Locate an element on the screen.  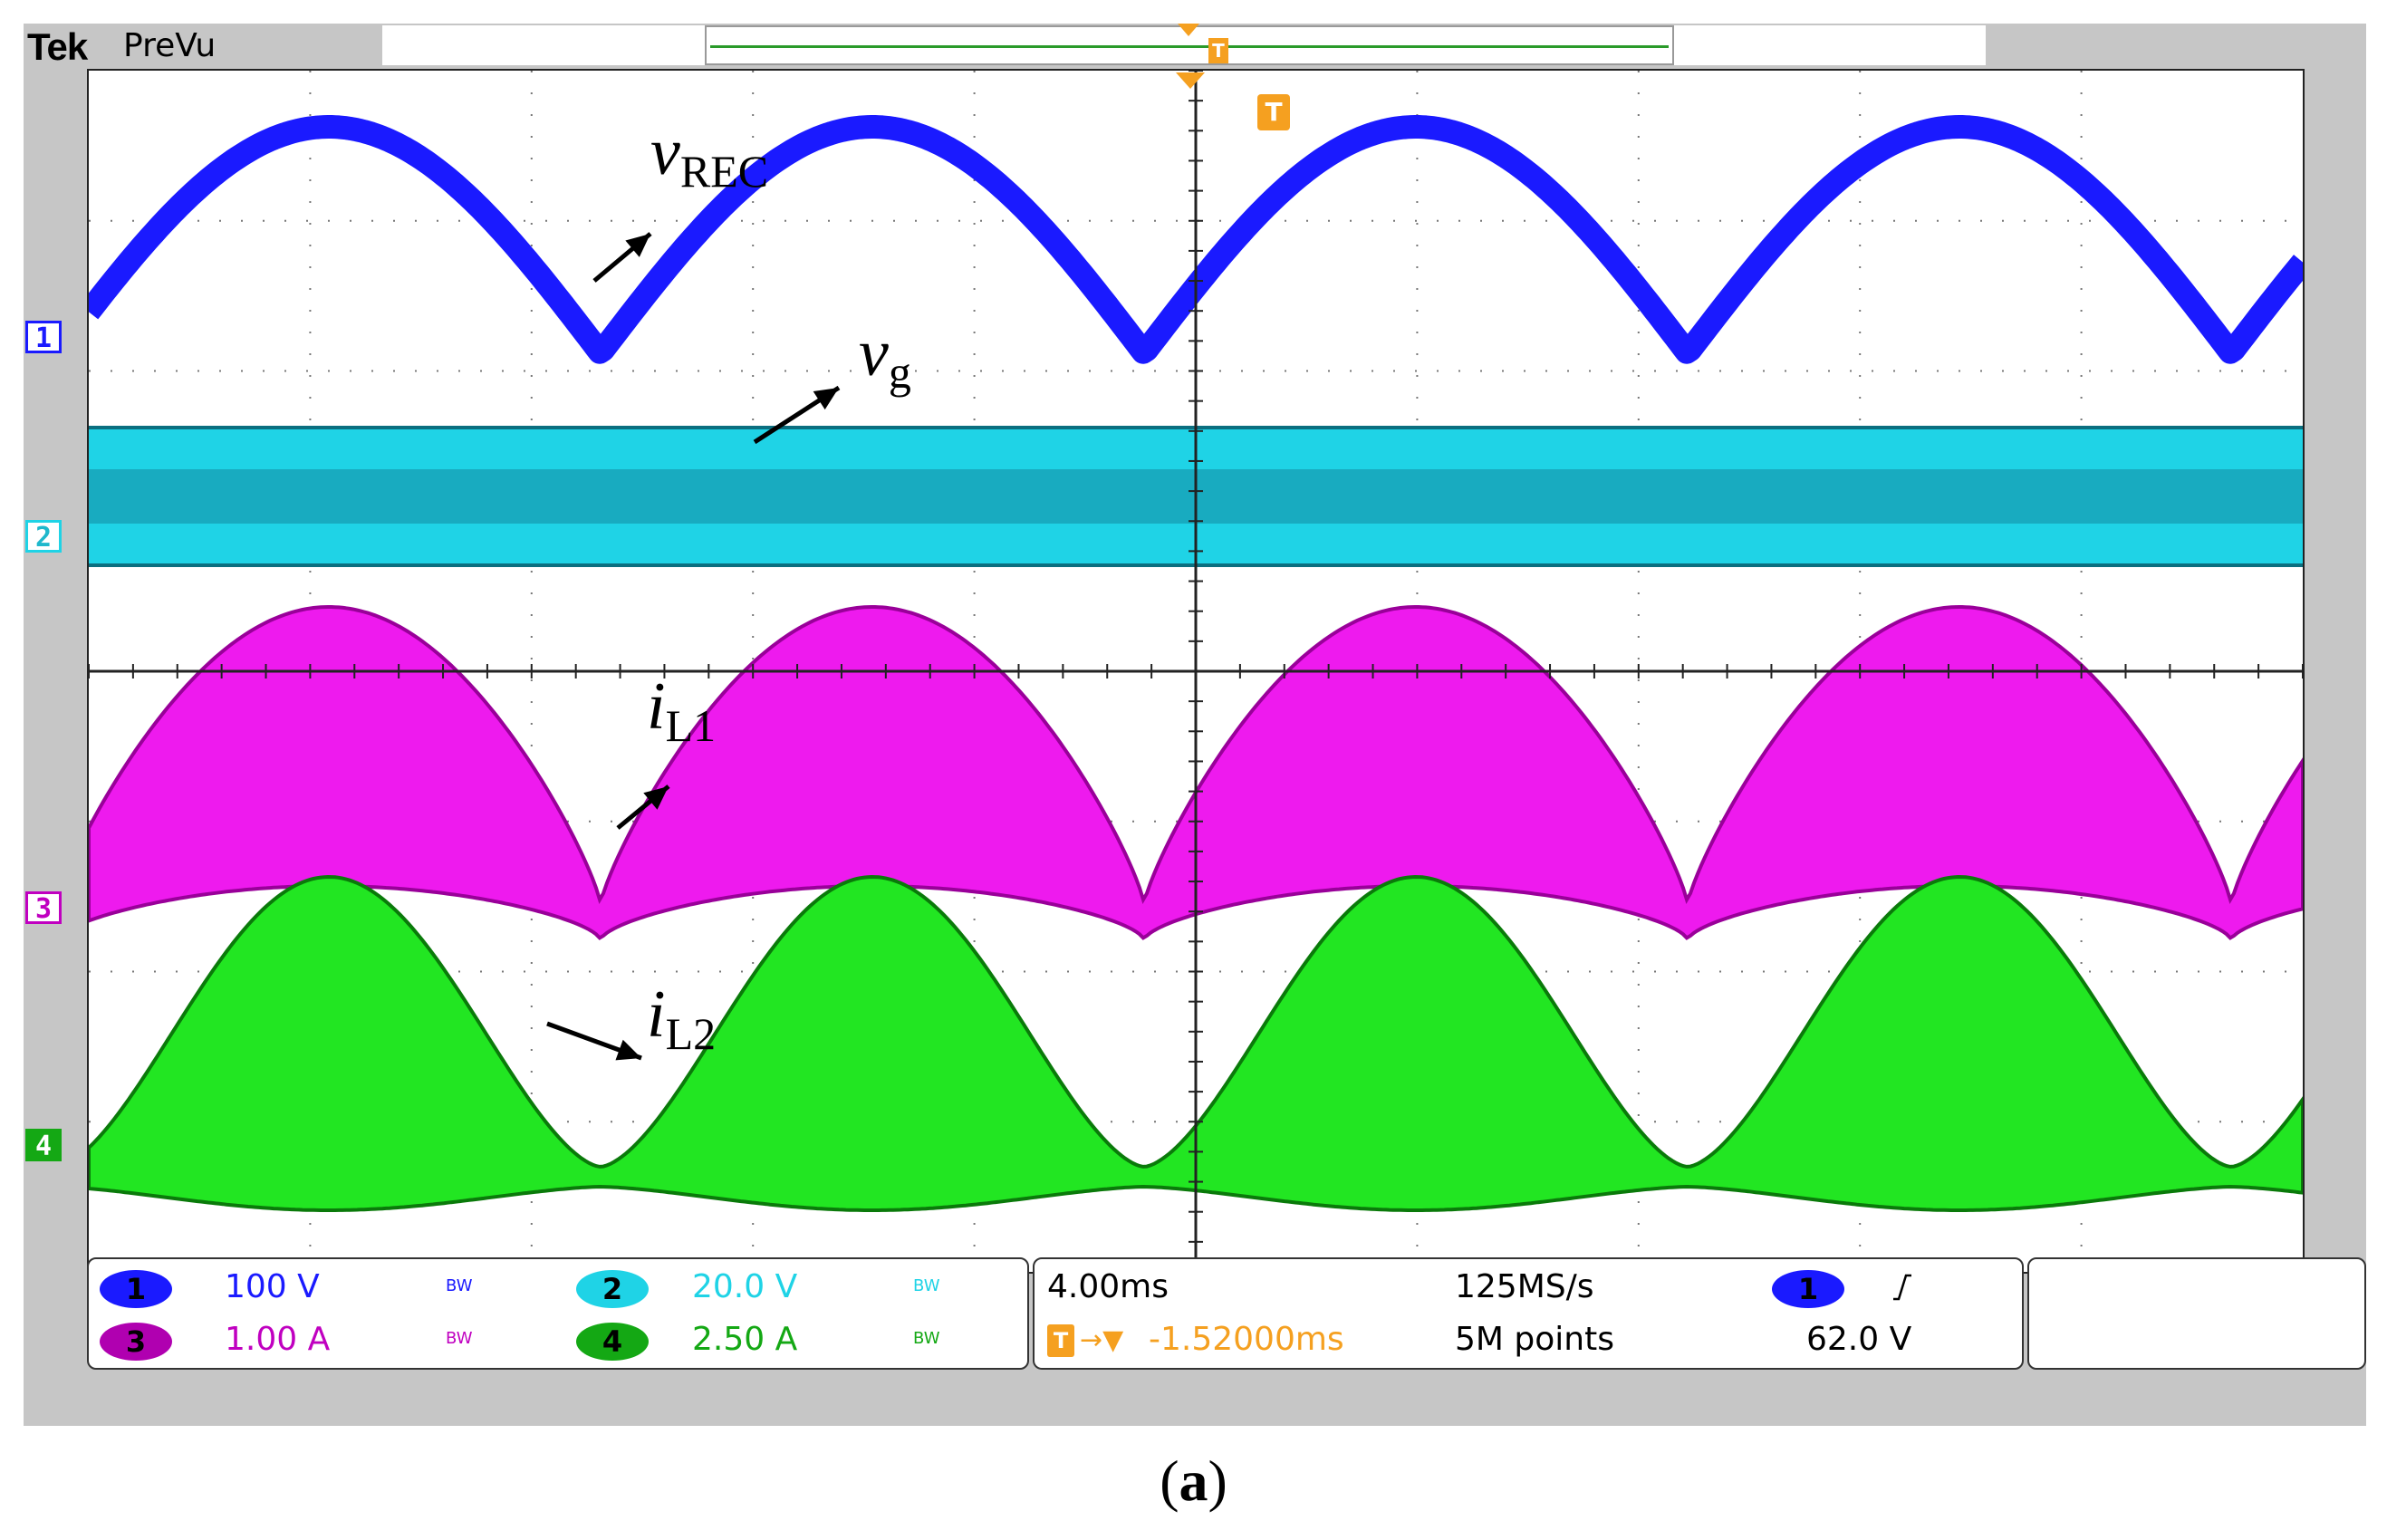
ch2-badge: 2 is located at coordinates (612, 1289).